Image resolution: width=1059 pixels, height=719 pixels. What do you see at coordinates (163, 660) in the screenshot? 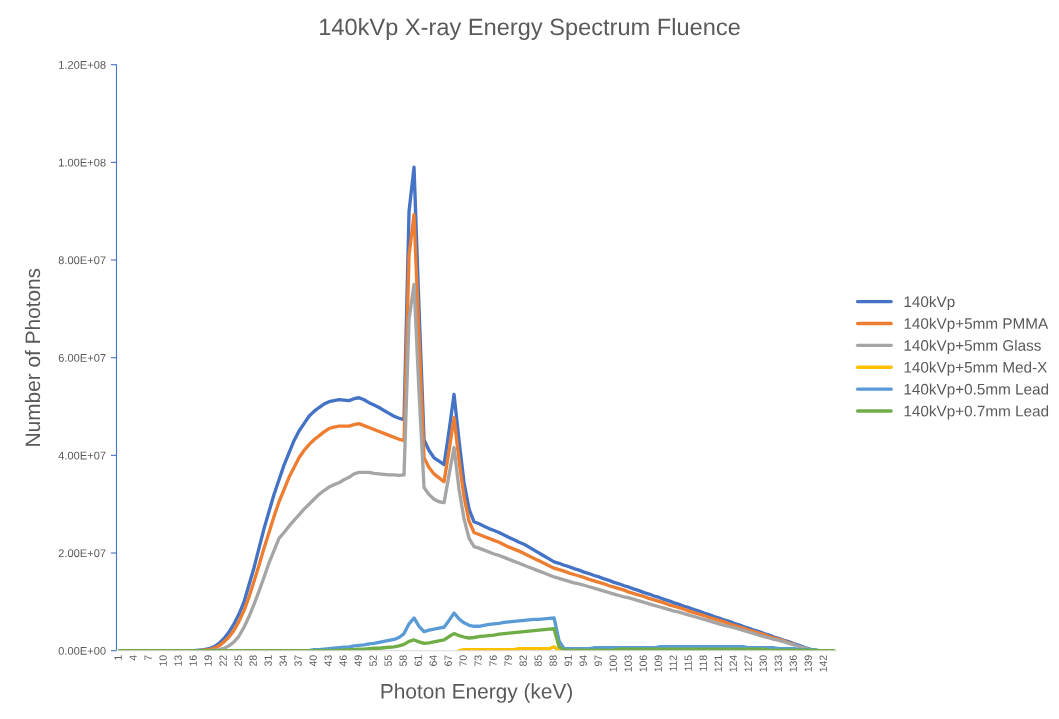
I see `x-tick-label: 10` at bounding box center [163, 660].